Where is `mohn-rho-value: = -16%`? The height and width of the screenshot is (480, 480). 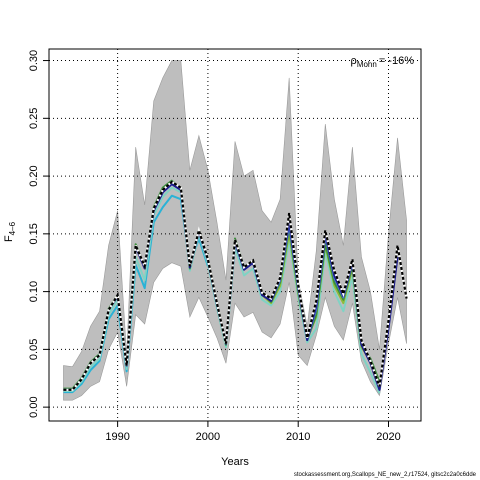 mohn-rho-value: = -16% is located at coordinates (396, 61).